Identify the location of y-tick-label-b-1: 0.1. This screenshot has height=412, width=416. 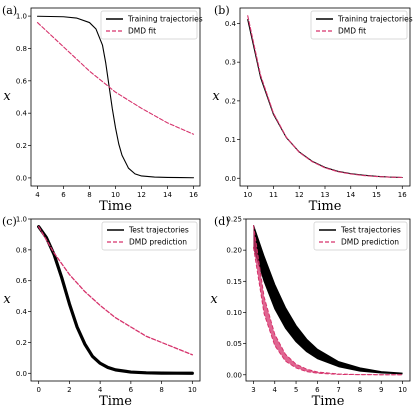
(230, 140).